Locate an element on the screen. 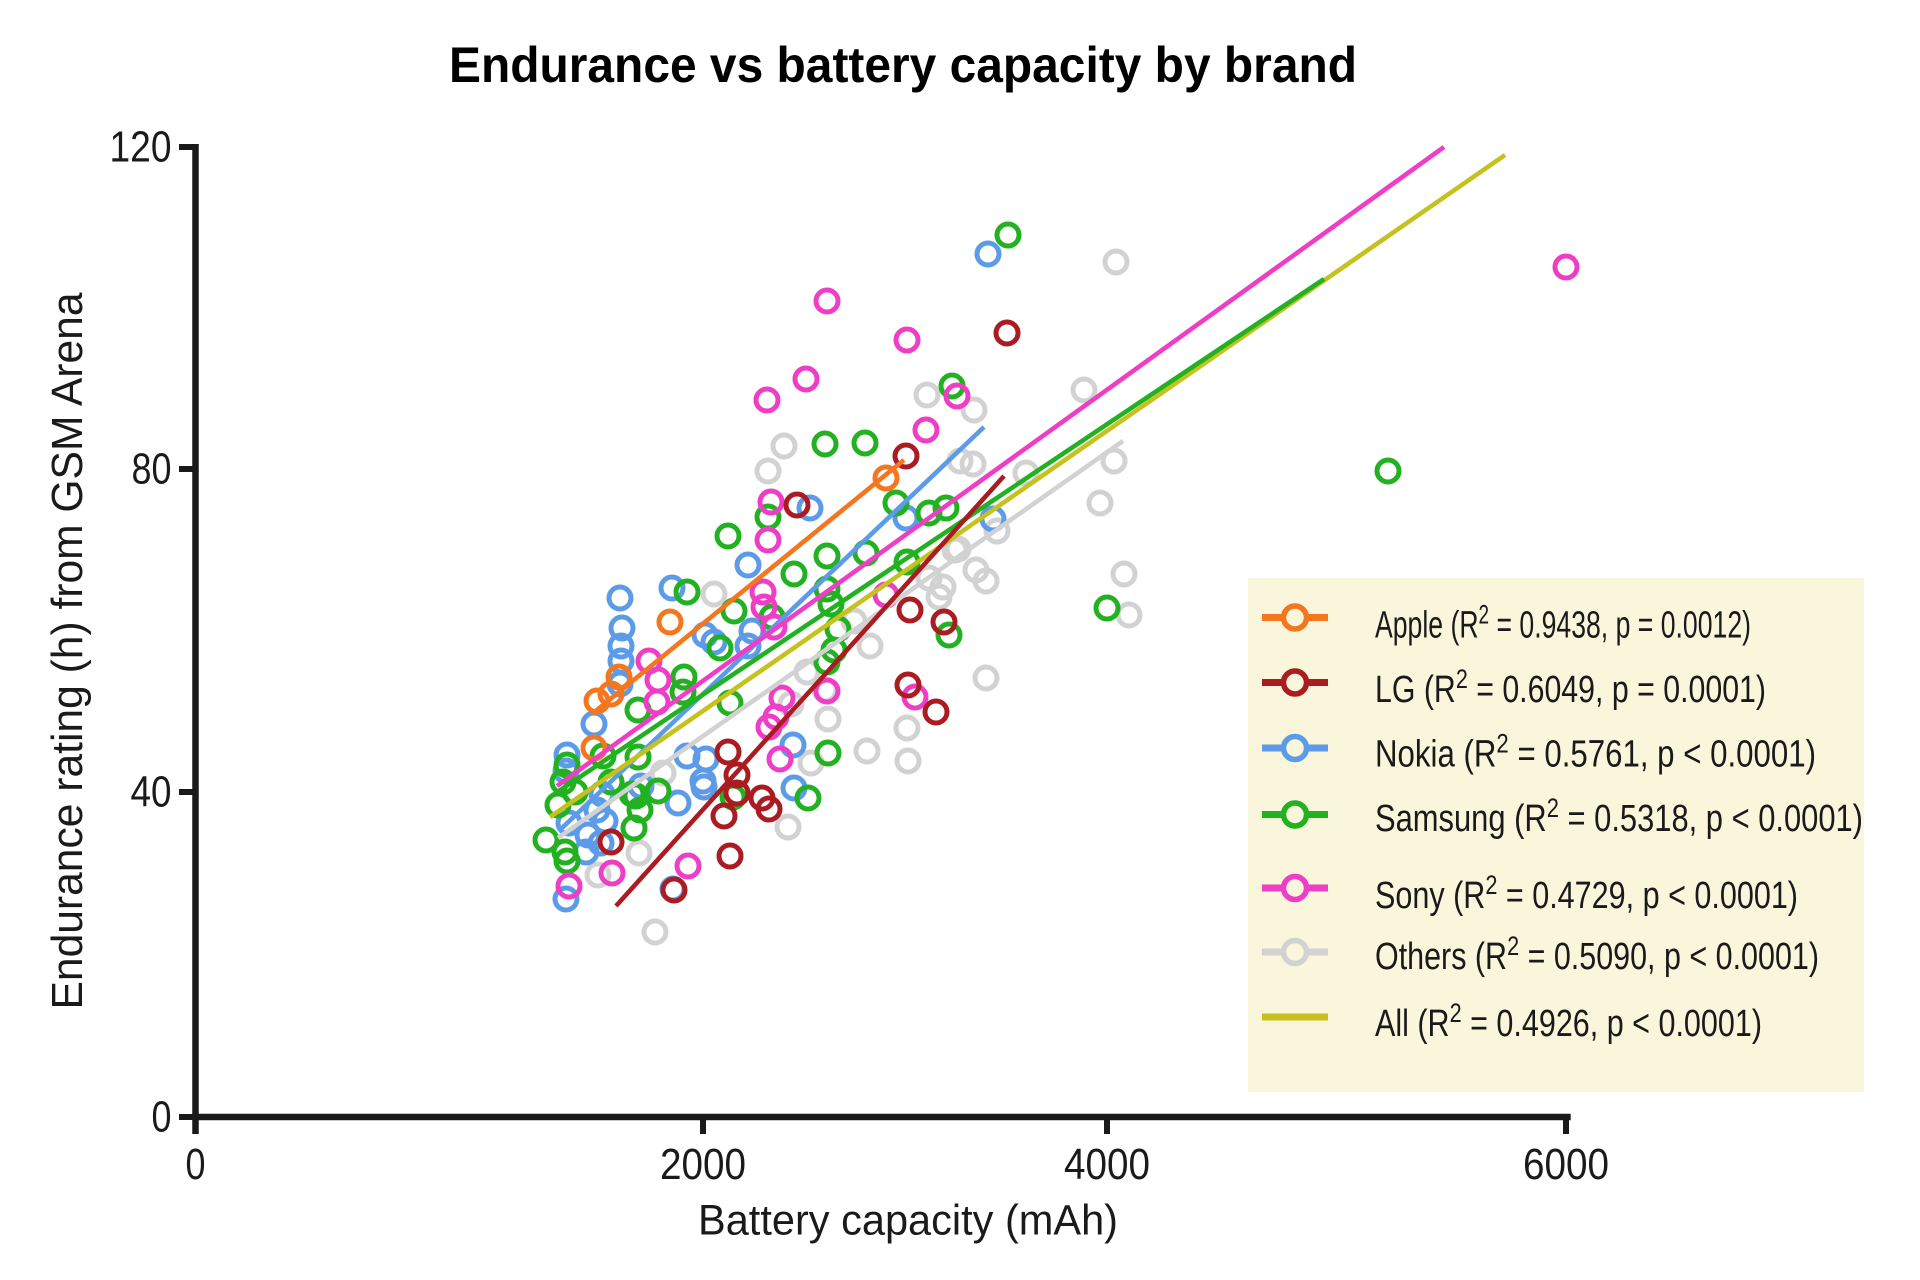 The image size is (1920, 1280). svg-text: 6000 is located at coordinates (1566, 1164).